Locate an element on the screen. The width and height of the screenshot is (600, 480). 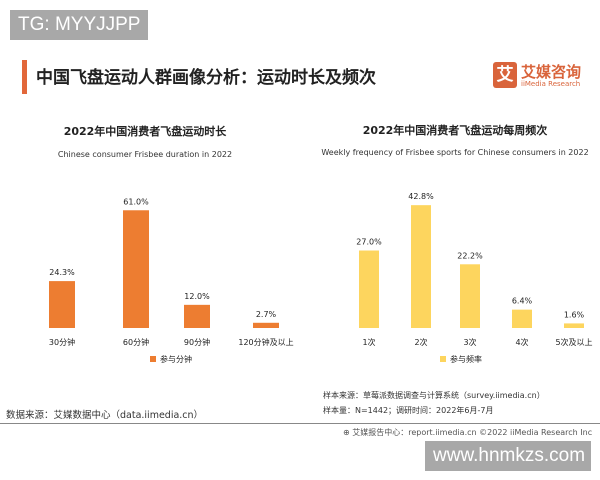
category-label: 90分钟 is located at coordinates (197, 342).